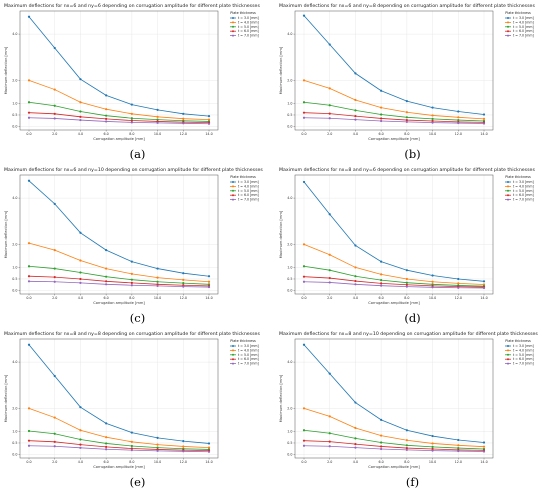  I want to click on x-tick-label: 8.0, so click(131, 134).